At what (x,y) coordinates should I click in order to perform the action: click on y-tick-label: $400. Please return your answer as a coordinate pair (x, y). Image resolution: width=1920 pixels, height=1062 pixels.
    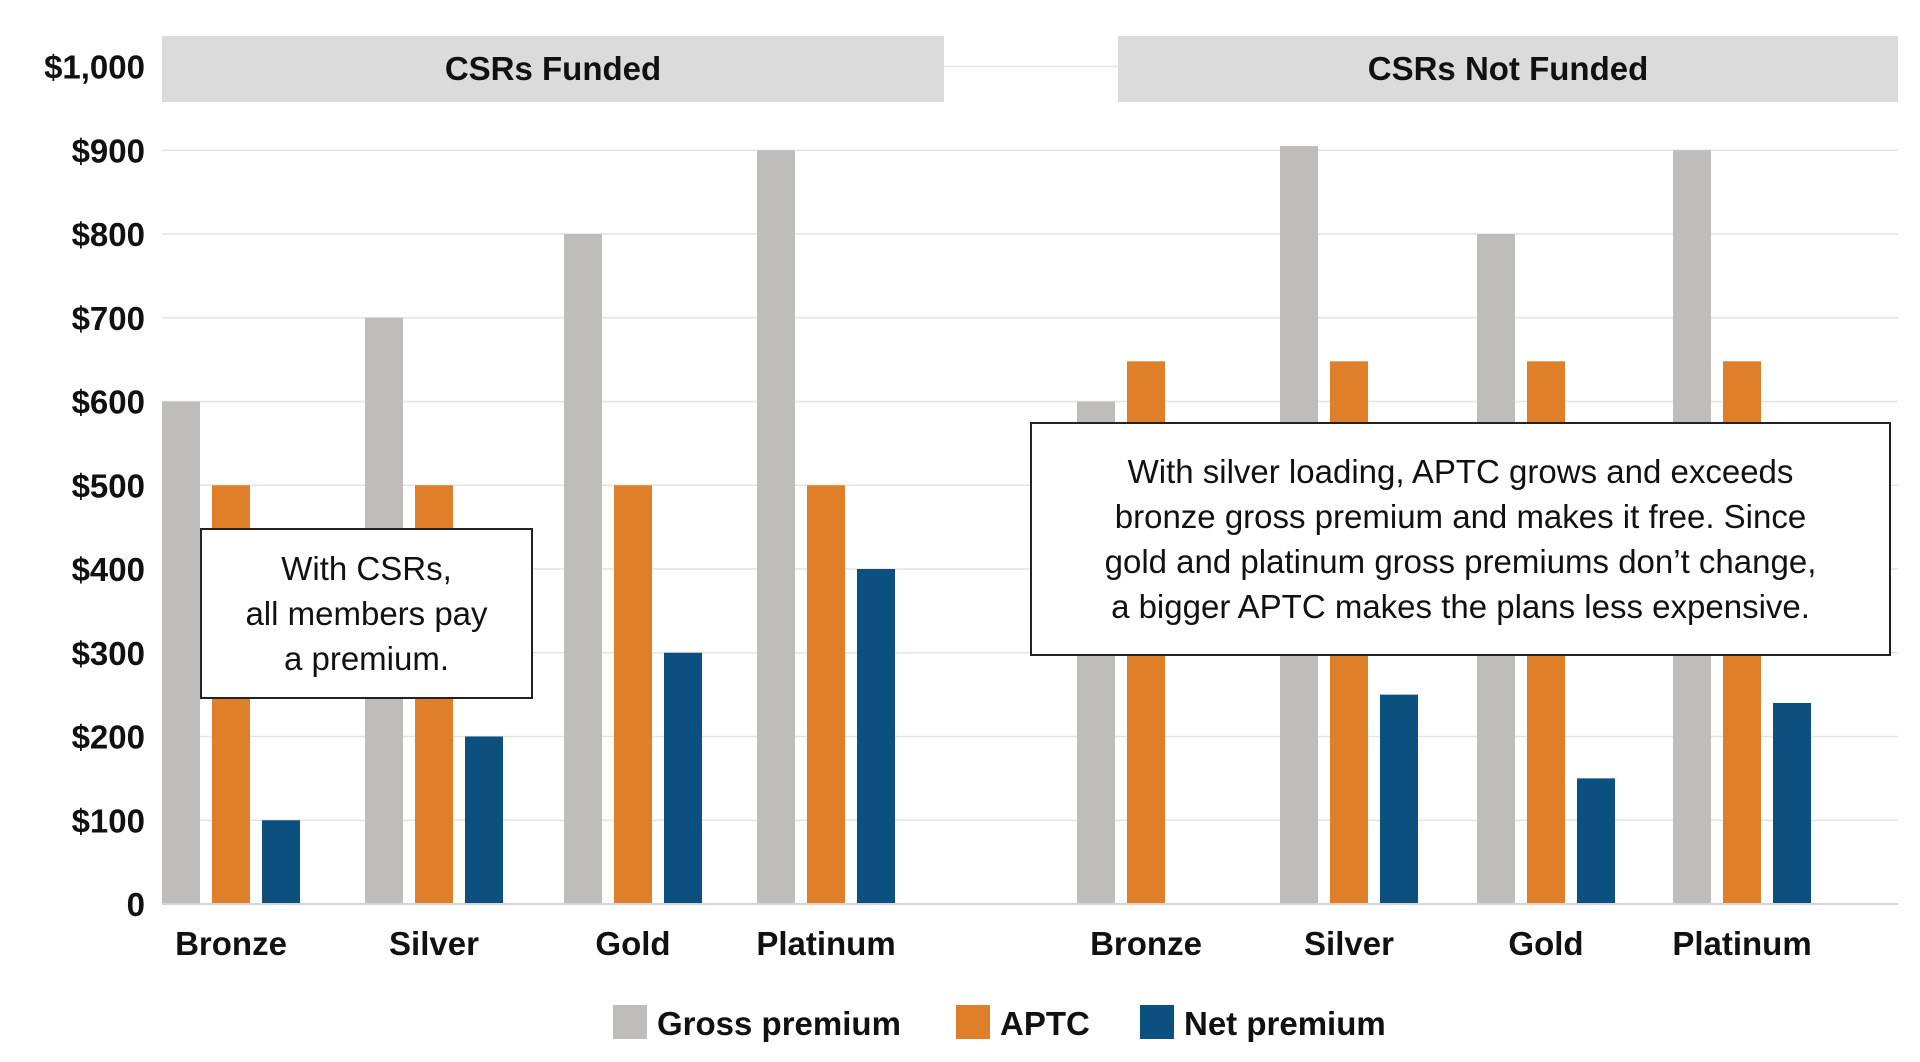
    Looking at the image, I should click on (108, 569).